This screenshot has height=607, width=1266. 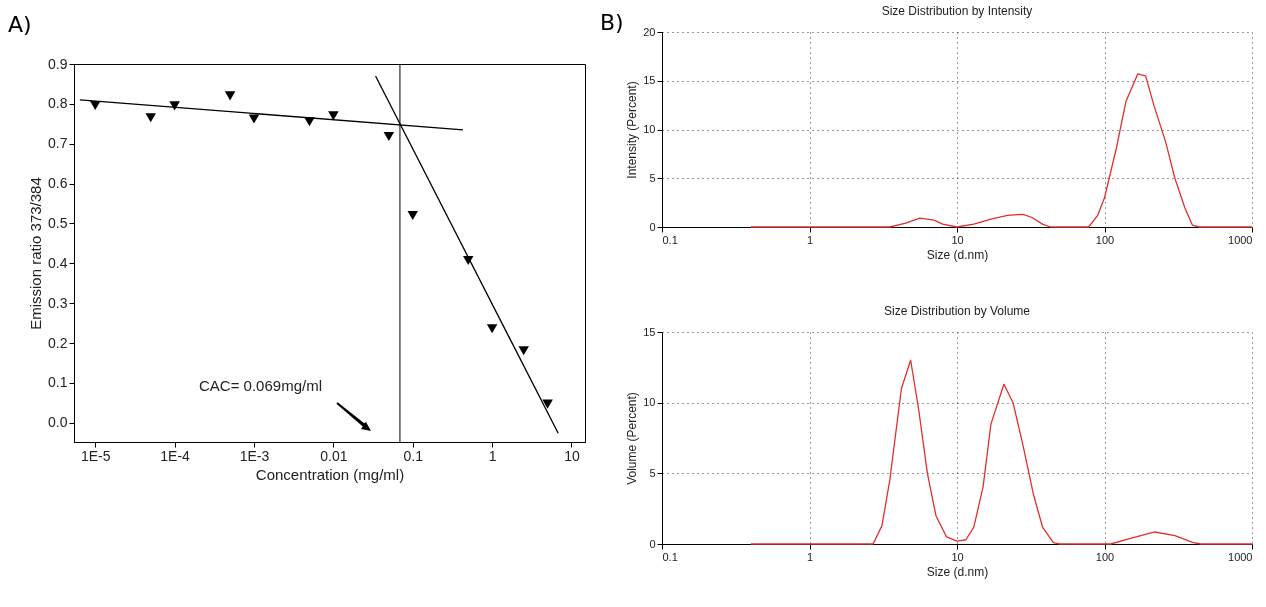 What do you see at coordinates (175, 455) in the screenshot?
I see `x-tick-label: 1E-4` at bounding box center [175, 455].